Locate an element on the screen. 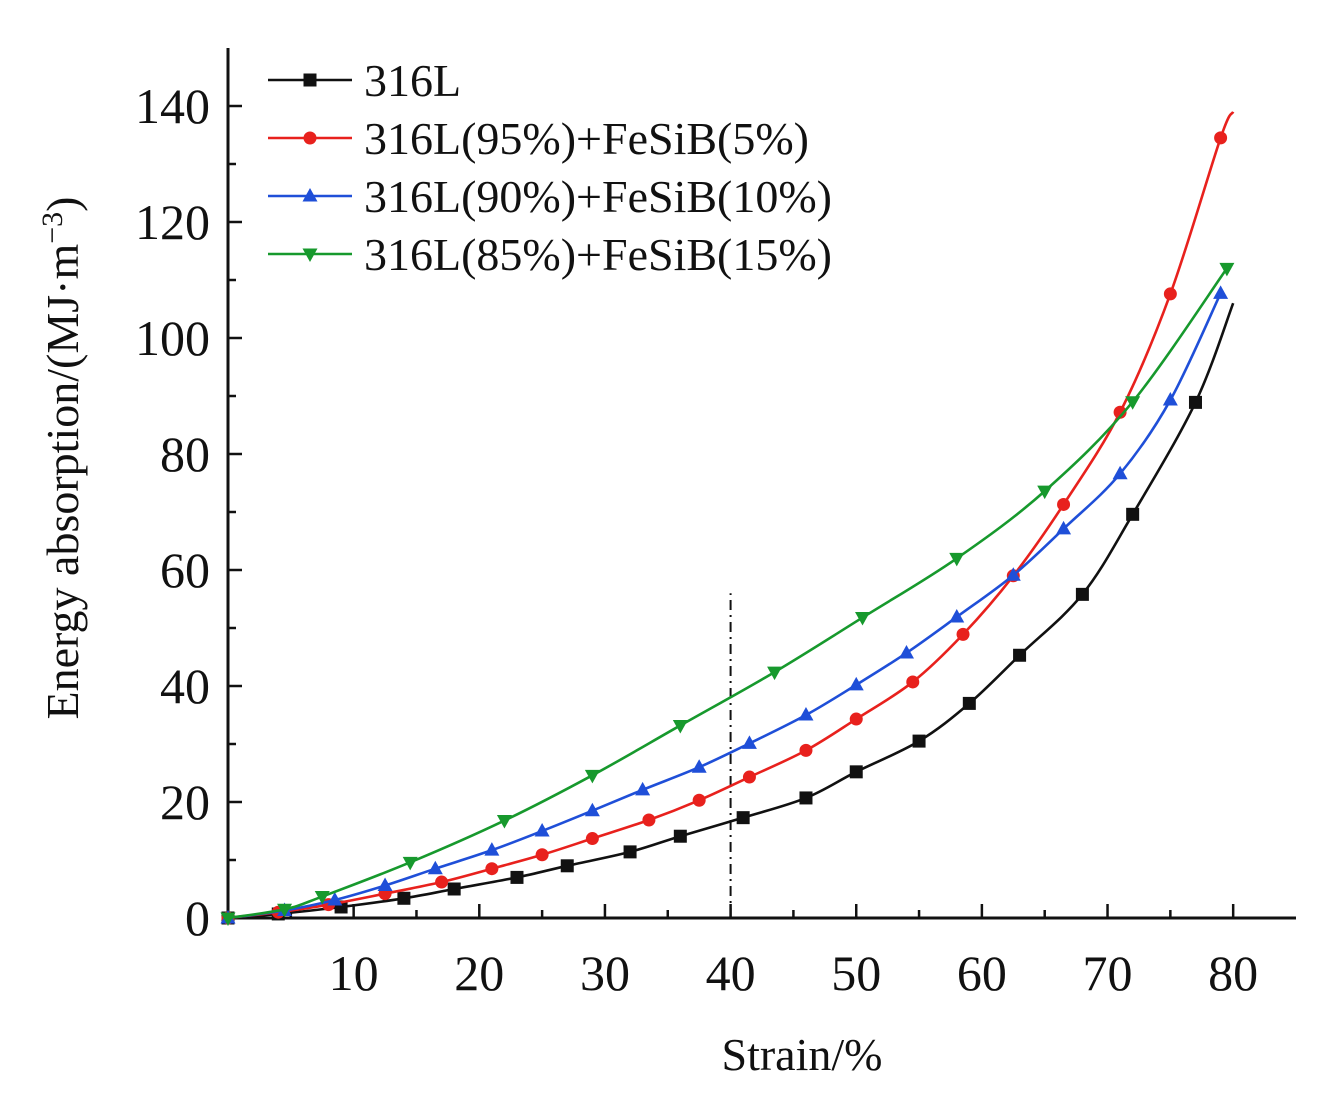  x-tick-label: 60 is located at coordinates (982, 973).